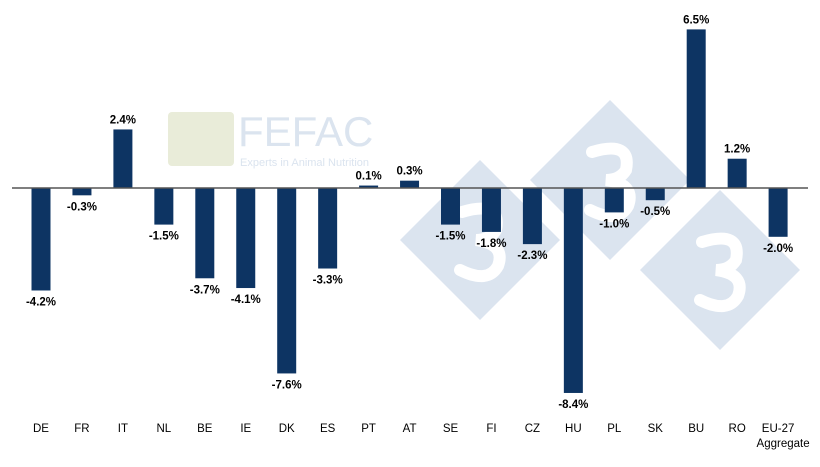  Describe the element at coordinates (41, 239) in the screenshot. I see `bar-de` at that location.